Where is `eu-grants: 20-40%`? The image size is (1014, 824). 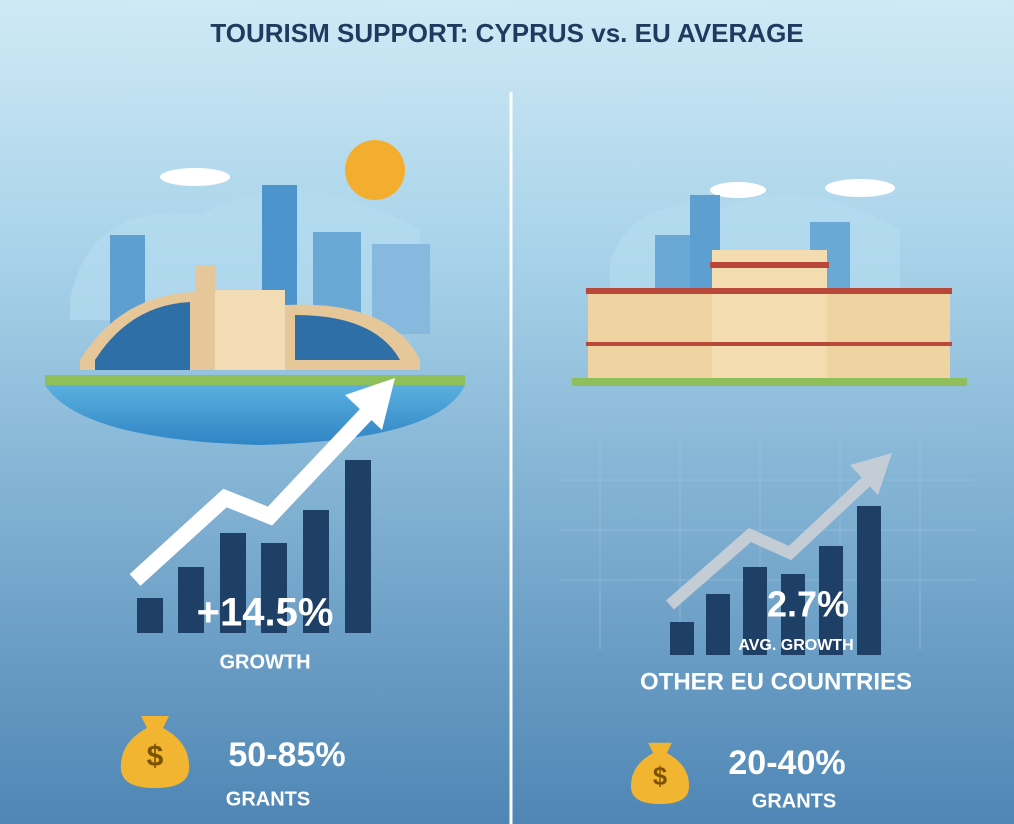 eu-grants: 20-40% is located at coordinates (786, 763).